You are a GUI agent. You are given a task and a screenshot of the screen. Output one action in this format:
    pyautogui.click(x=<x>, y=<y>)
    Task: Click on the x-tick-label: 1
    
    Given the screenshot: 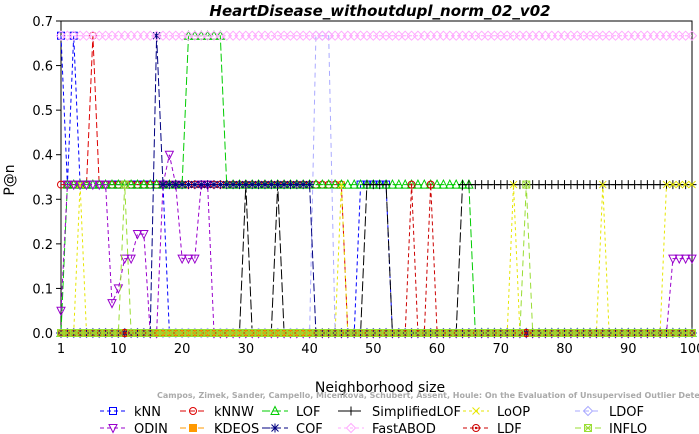 What is the action you would take?
    pyautogui.click(x=61, y=349)
    